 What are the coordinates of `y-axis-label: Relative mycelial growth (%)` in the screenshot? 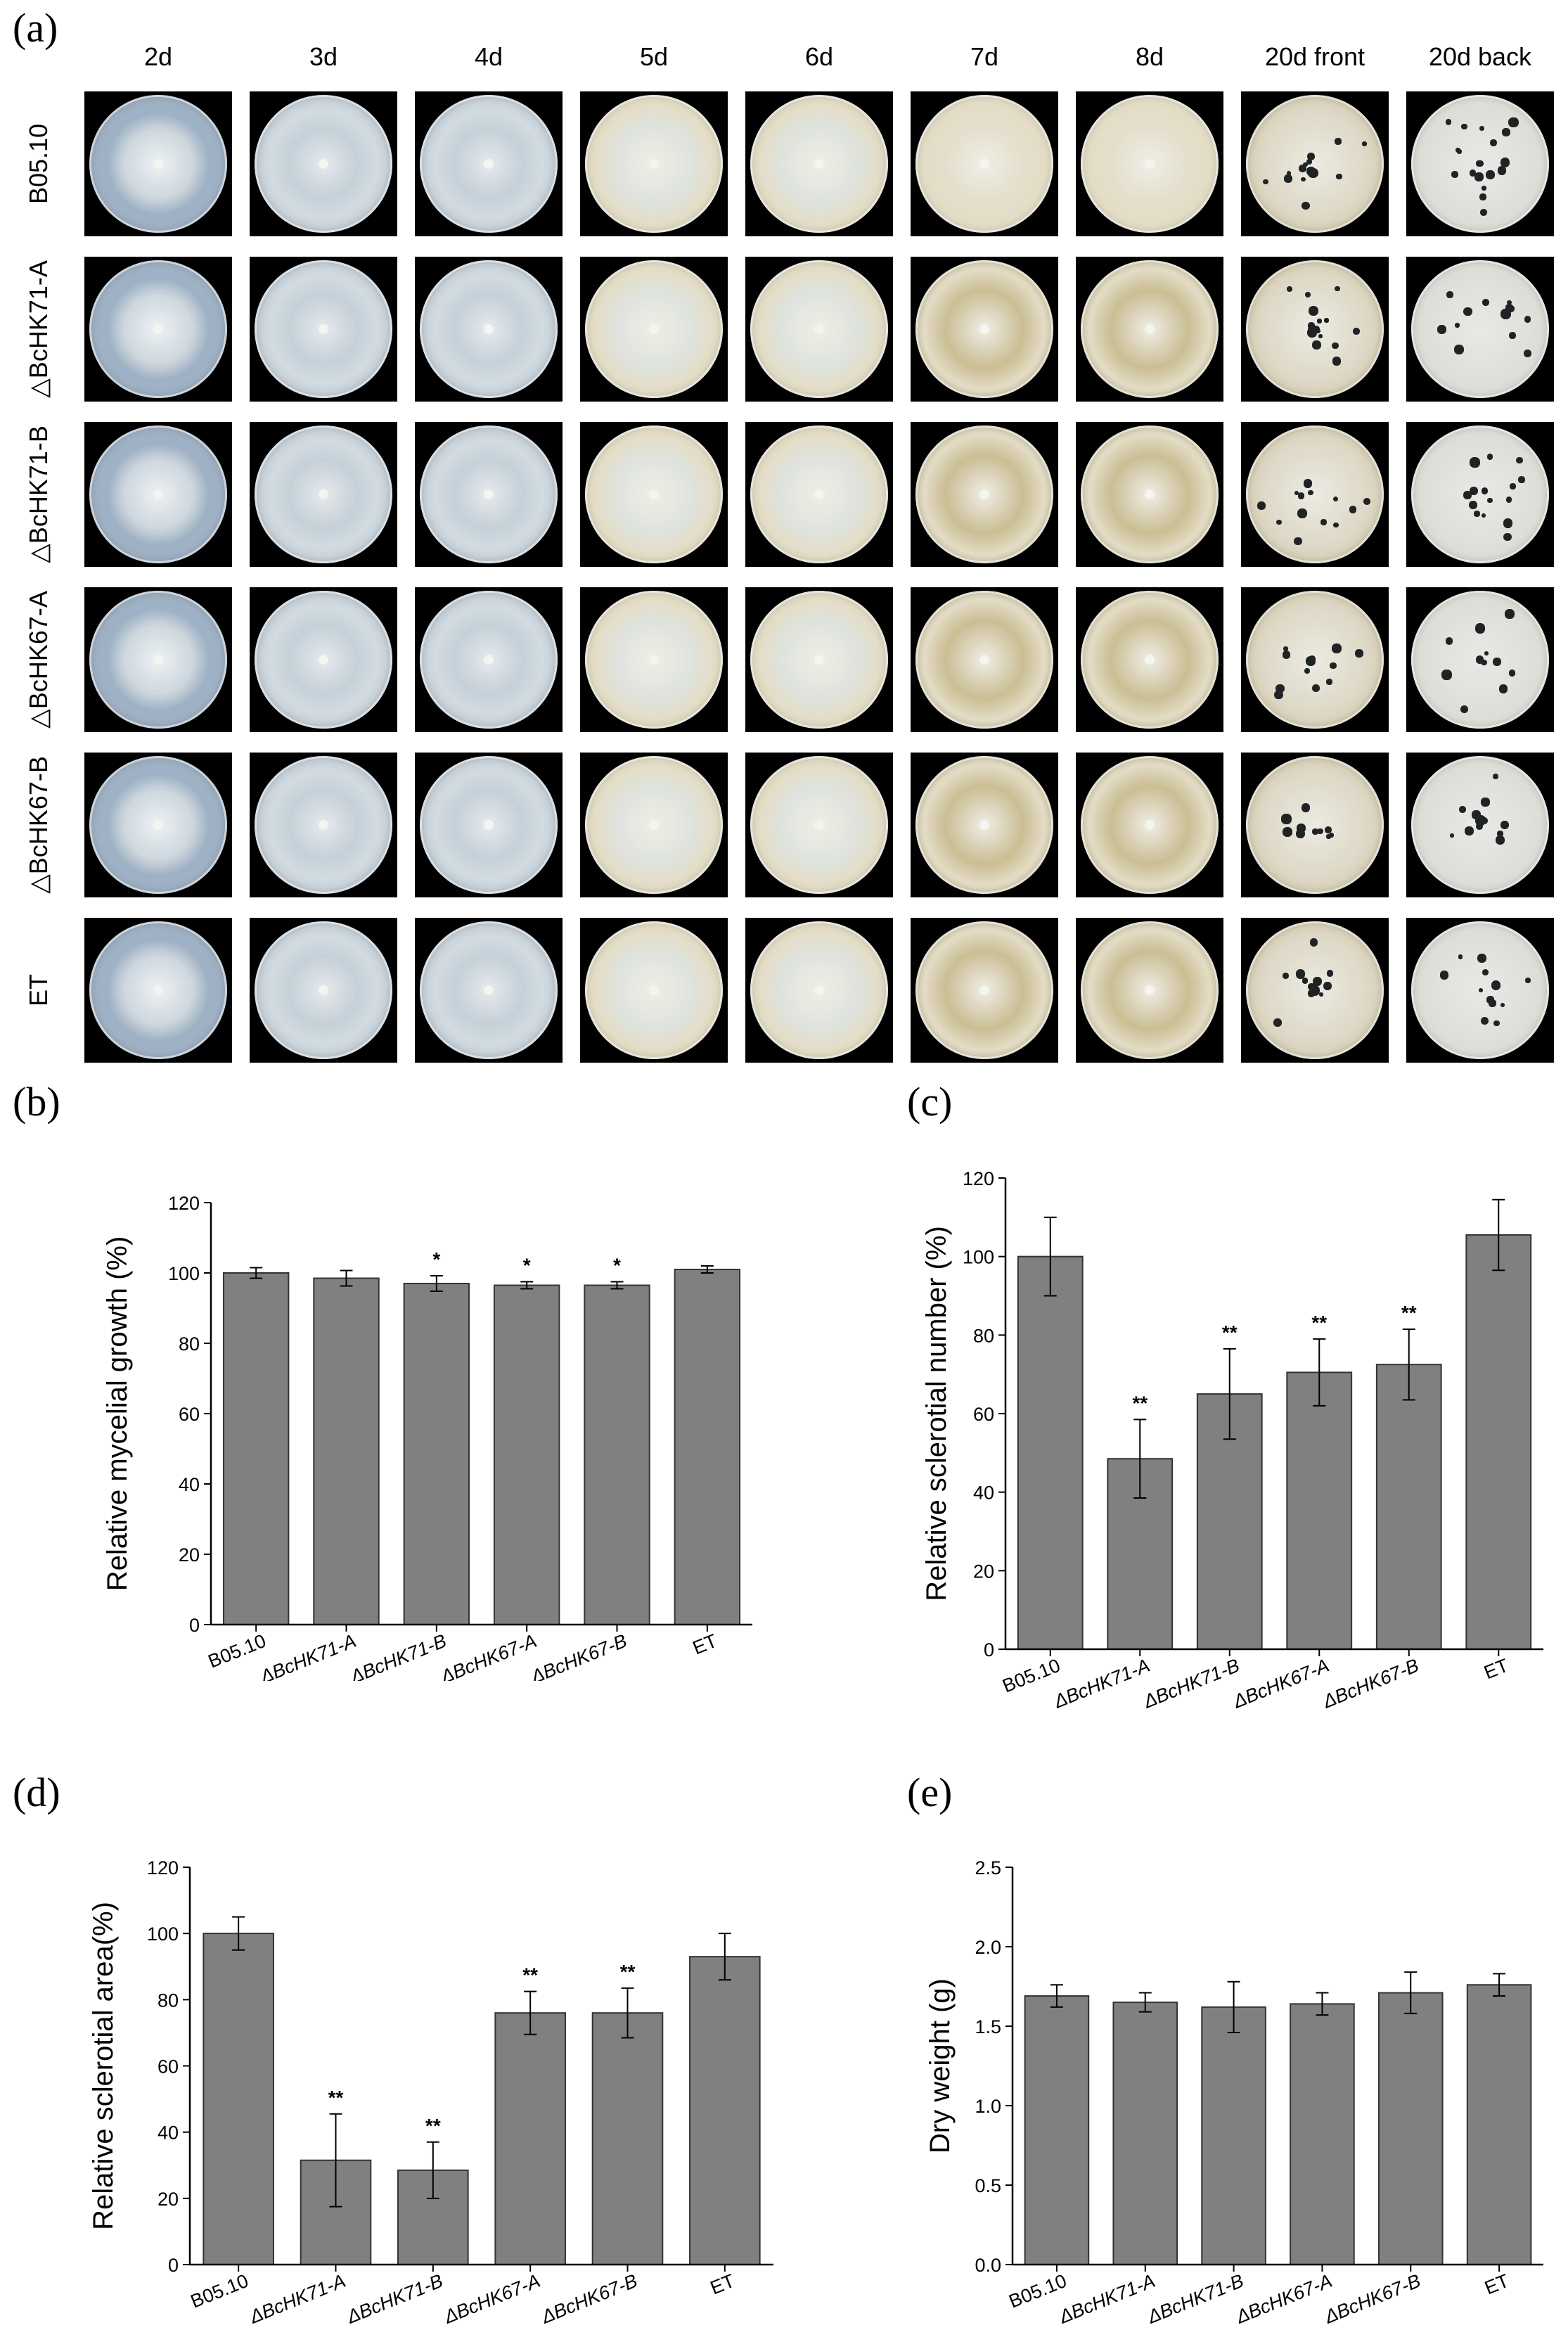 It's located at (117, 1414).